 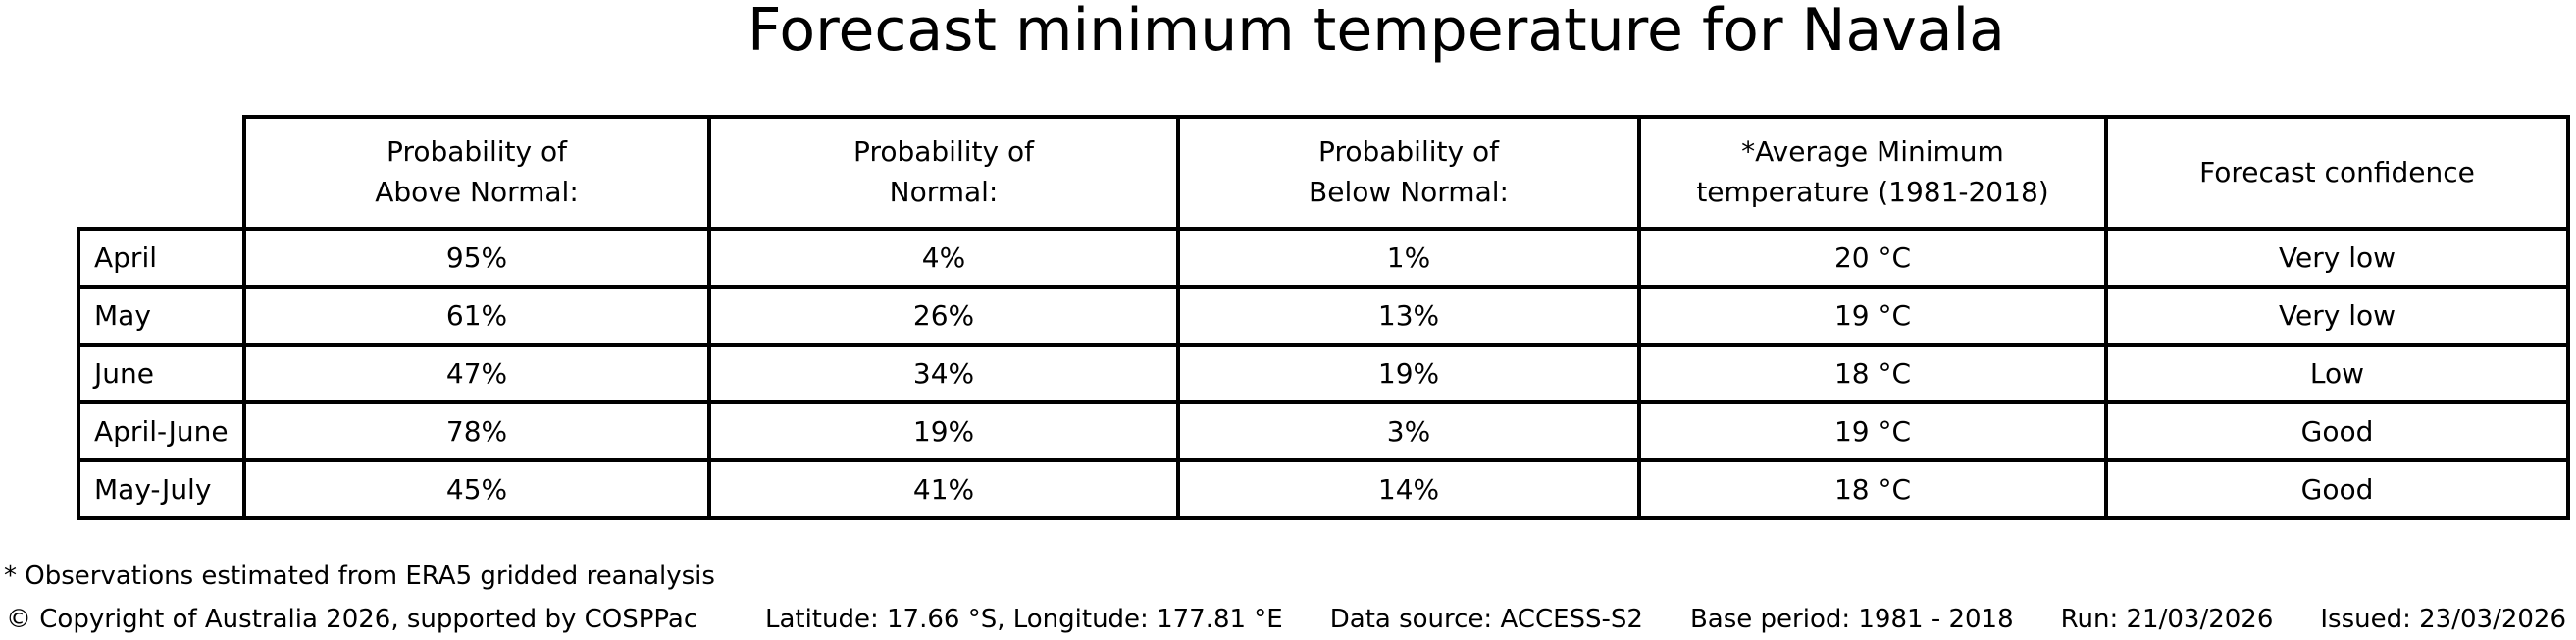 I want to click on row-label: June, so click(x=161, y=373).